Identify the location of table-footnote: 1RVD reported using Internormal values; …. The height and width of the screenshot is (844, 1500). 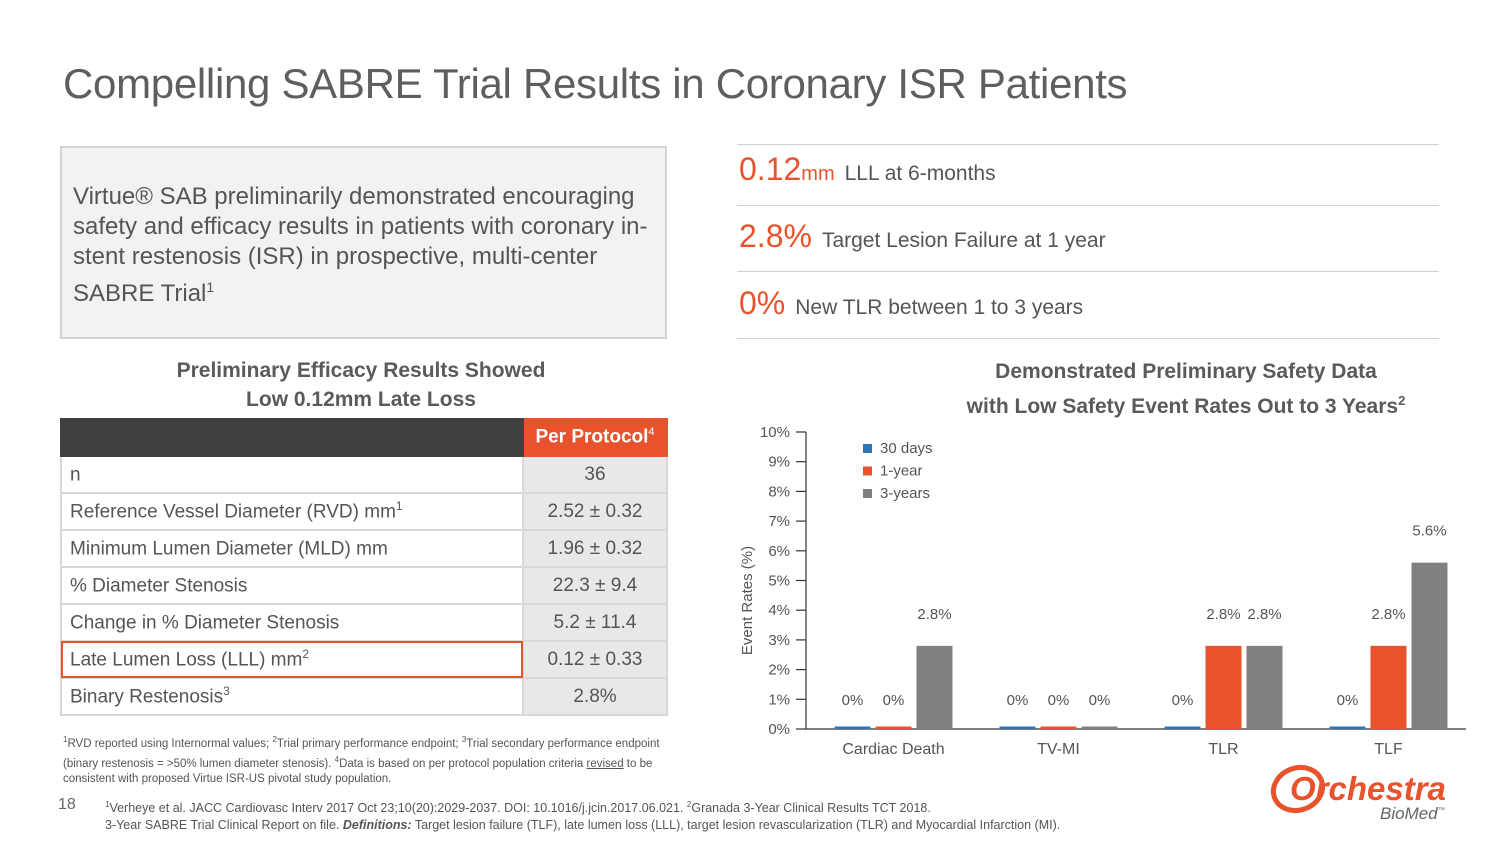
(361, 760).